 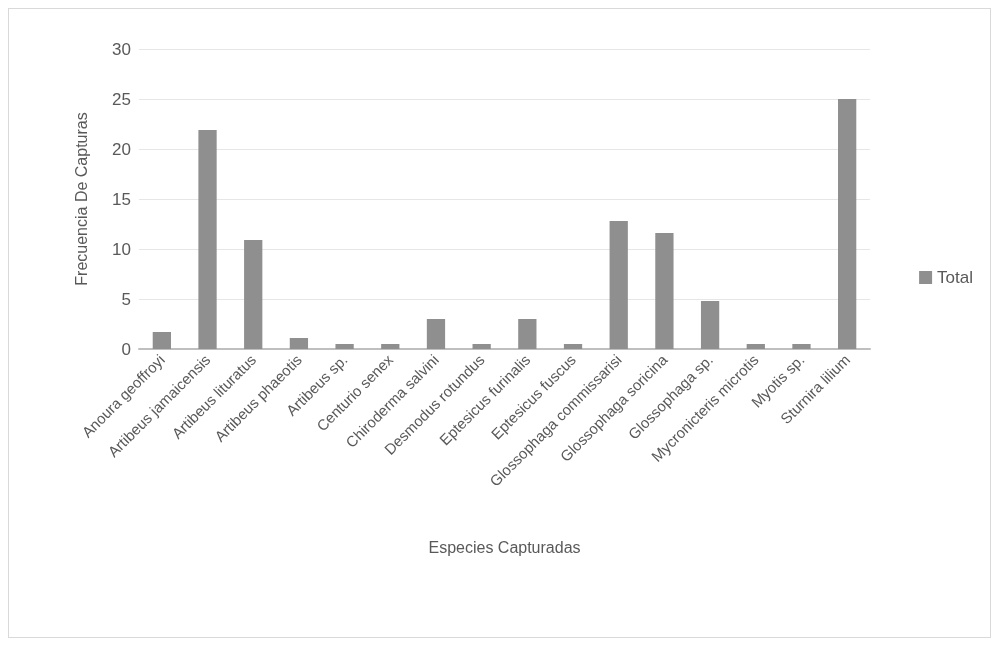 I want to click on x-axis-title: Especies Capturadas, so click(x=504, y=547).